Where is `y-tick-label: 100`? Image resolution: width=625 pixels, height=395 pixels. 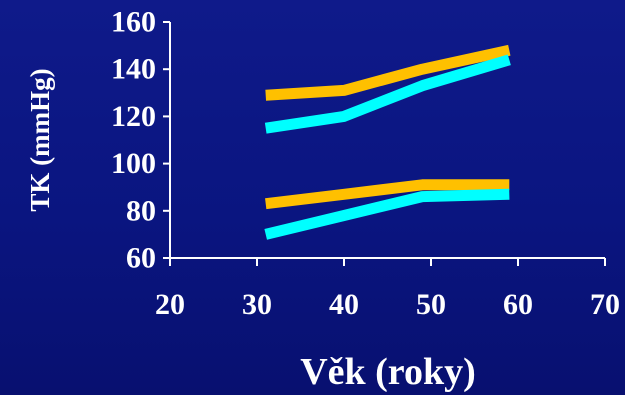
y-tick-label: 100 is located at coordinates (133, 163).